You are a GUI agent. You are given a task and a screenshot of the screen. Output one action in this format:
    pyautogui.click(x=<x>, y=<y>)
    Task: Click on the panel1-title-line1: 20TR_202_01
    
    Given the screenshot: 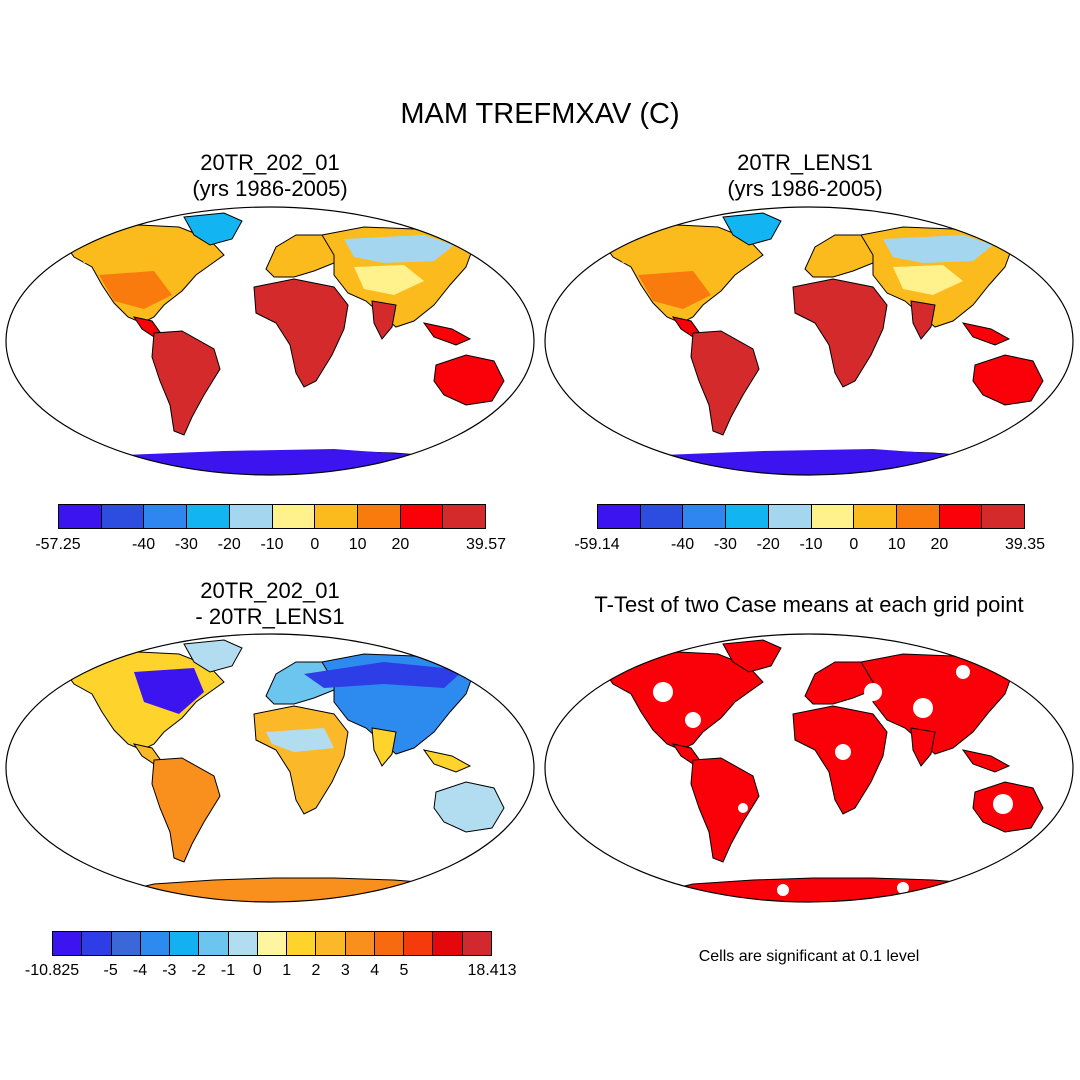 What is the action you would take?
    pyautogui.click(x=270, y=162)
    